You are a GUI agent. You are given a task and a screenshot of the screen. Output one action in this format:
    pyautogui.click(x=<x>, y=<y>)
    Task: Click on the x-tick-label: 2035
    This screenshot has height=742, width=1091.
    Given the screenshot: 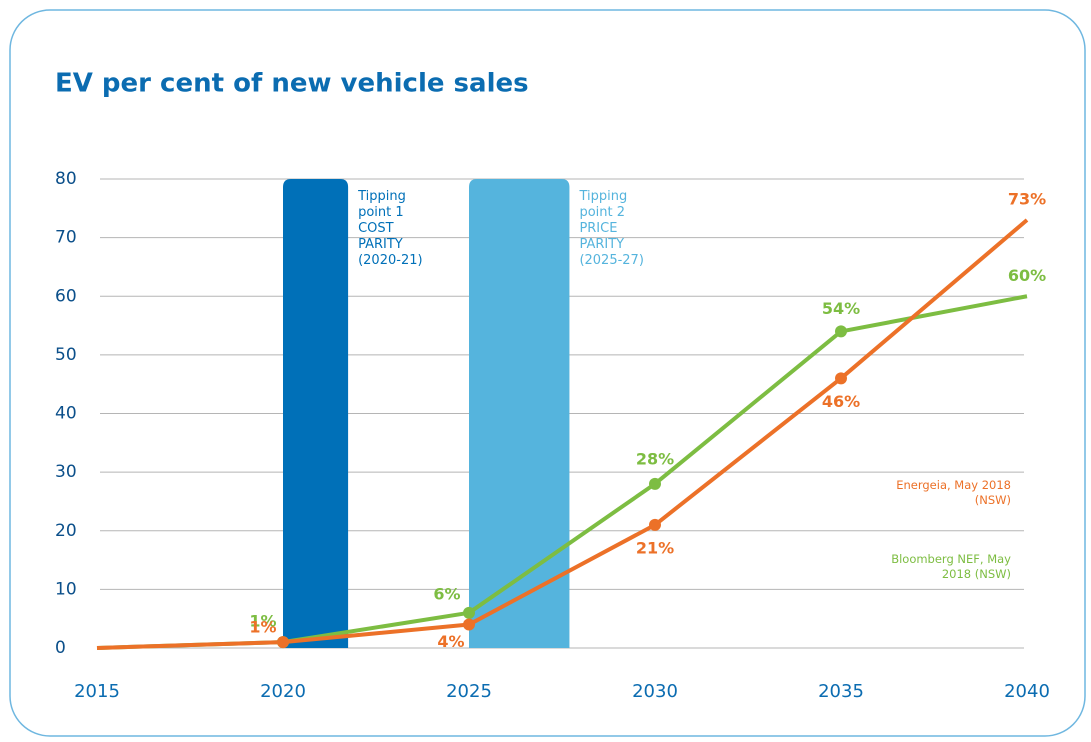 What is the action you would take?
    pyautogui.click(x=841, y=691)
    